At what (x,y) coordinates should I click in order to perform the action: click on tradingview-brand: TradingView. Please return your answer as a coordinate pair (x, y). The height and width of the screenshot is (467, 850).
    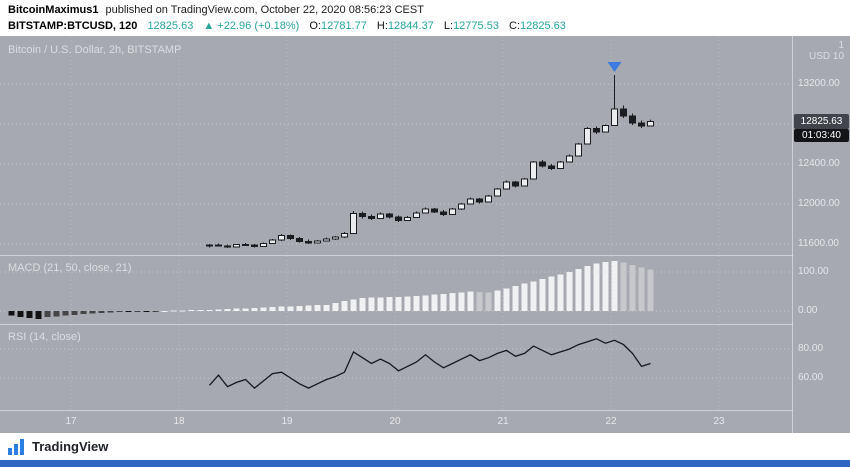
    Looking at the image, I should click on (70, 446).